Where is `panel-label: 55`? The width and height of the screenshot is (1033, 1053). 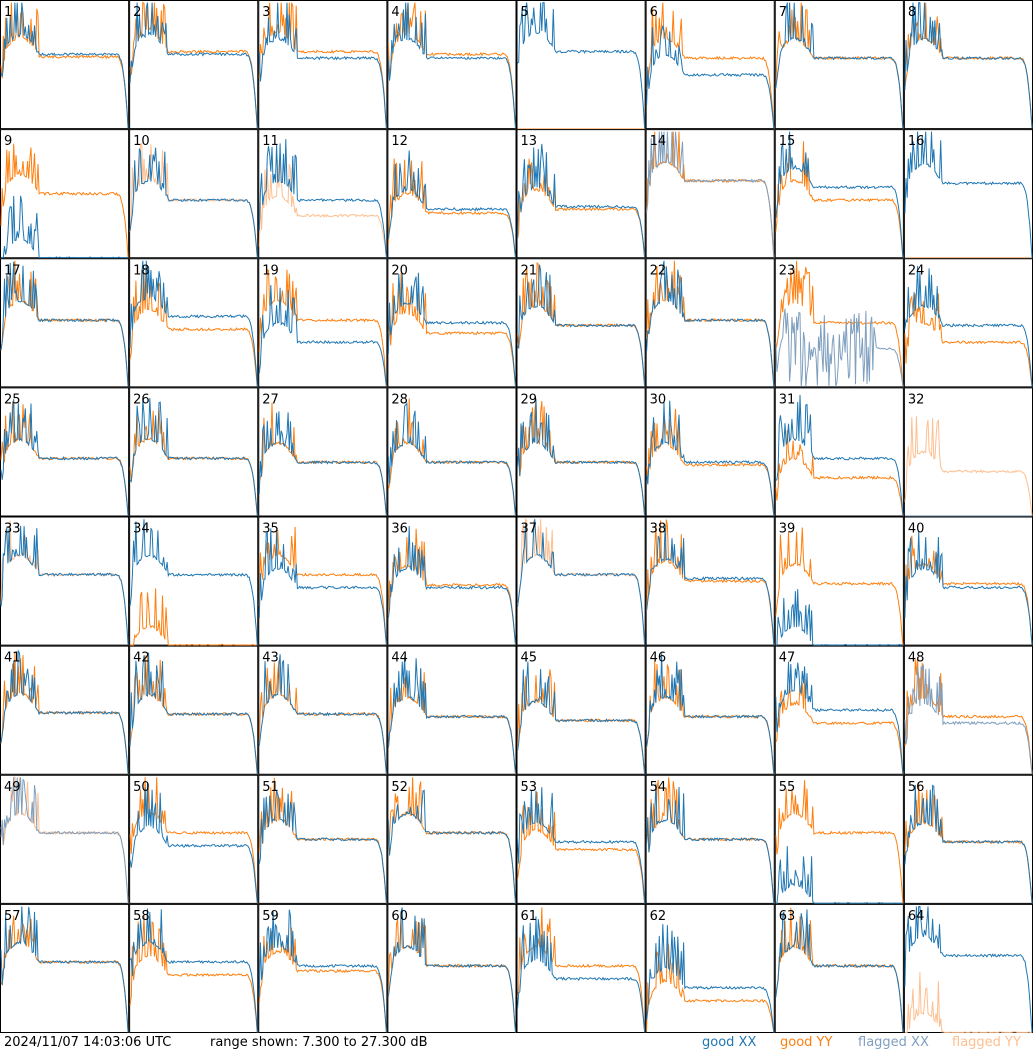
panel-label: 55 is located at coordinates (787, 787).